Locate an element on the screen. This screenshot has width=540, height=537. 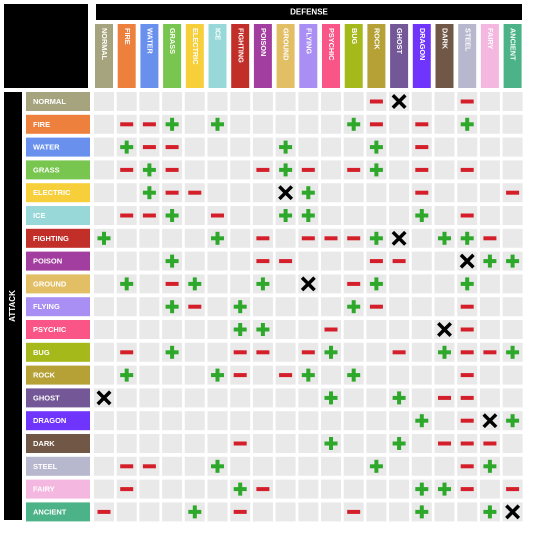
column-label: BUG is located at coordinates (354, 36).